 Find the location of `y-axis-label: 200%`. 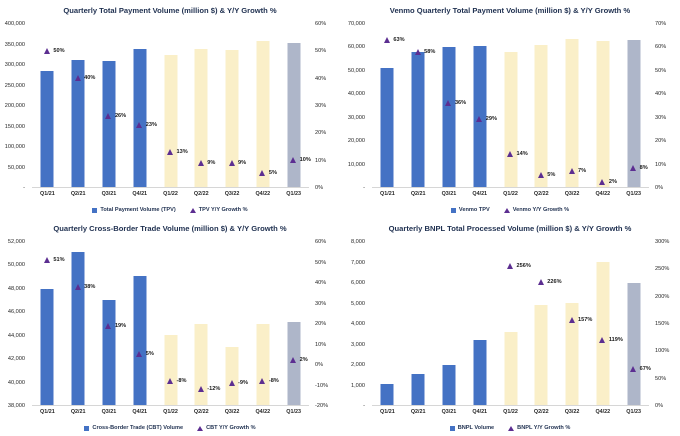

y-axis-label: 200% is located at coordinates (662, 296).